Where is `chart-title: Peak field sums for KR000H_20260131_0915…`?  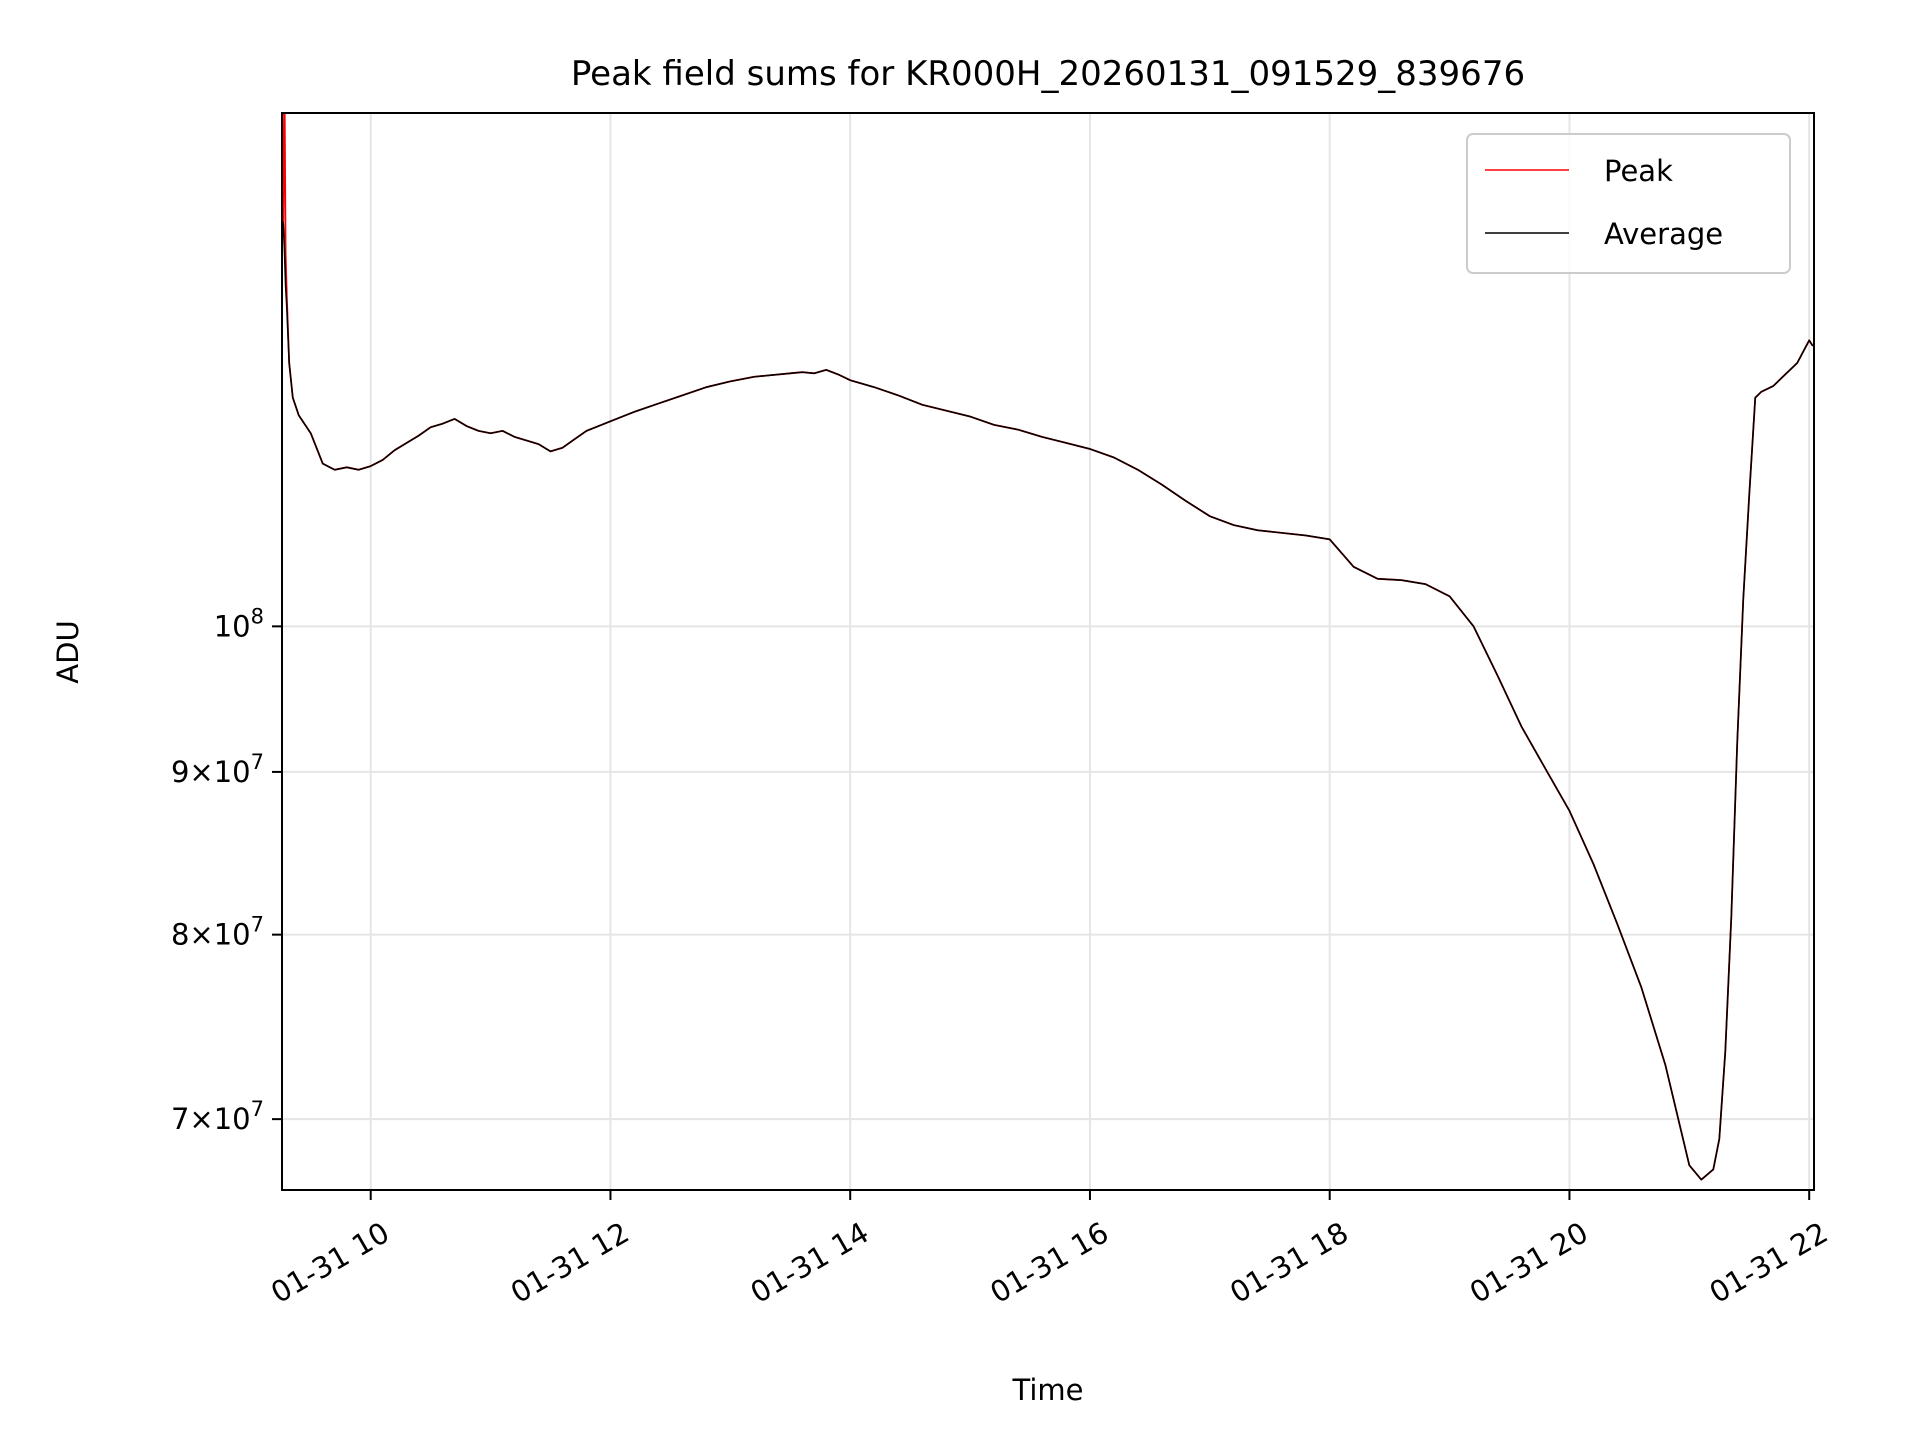 chart-title: Peak field sums for KR000H_20260131_0915… is located at coordinates (1048, 74).